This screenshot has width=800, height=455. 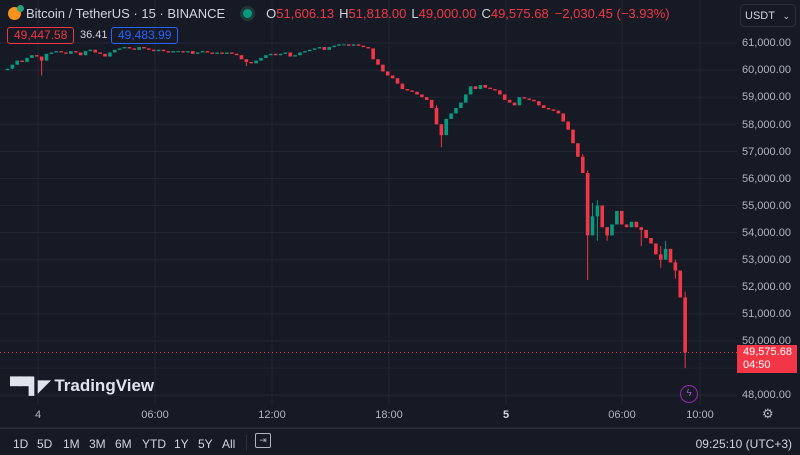 What do you see at coordinates (768, 15) in the screenshot?
I see `currency-select: USDT ⌄` at bounding box center [768, 15].